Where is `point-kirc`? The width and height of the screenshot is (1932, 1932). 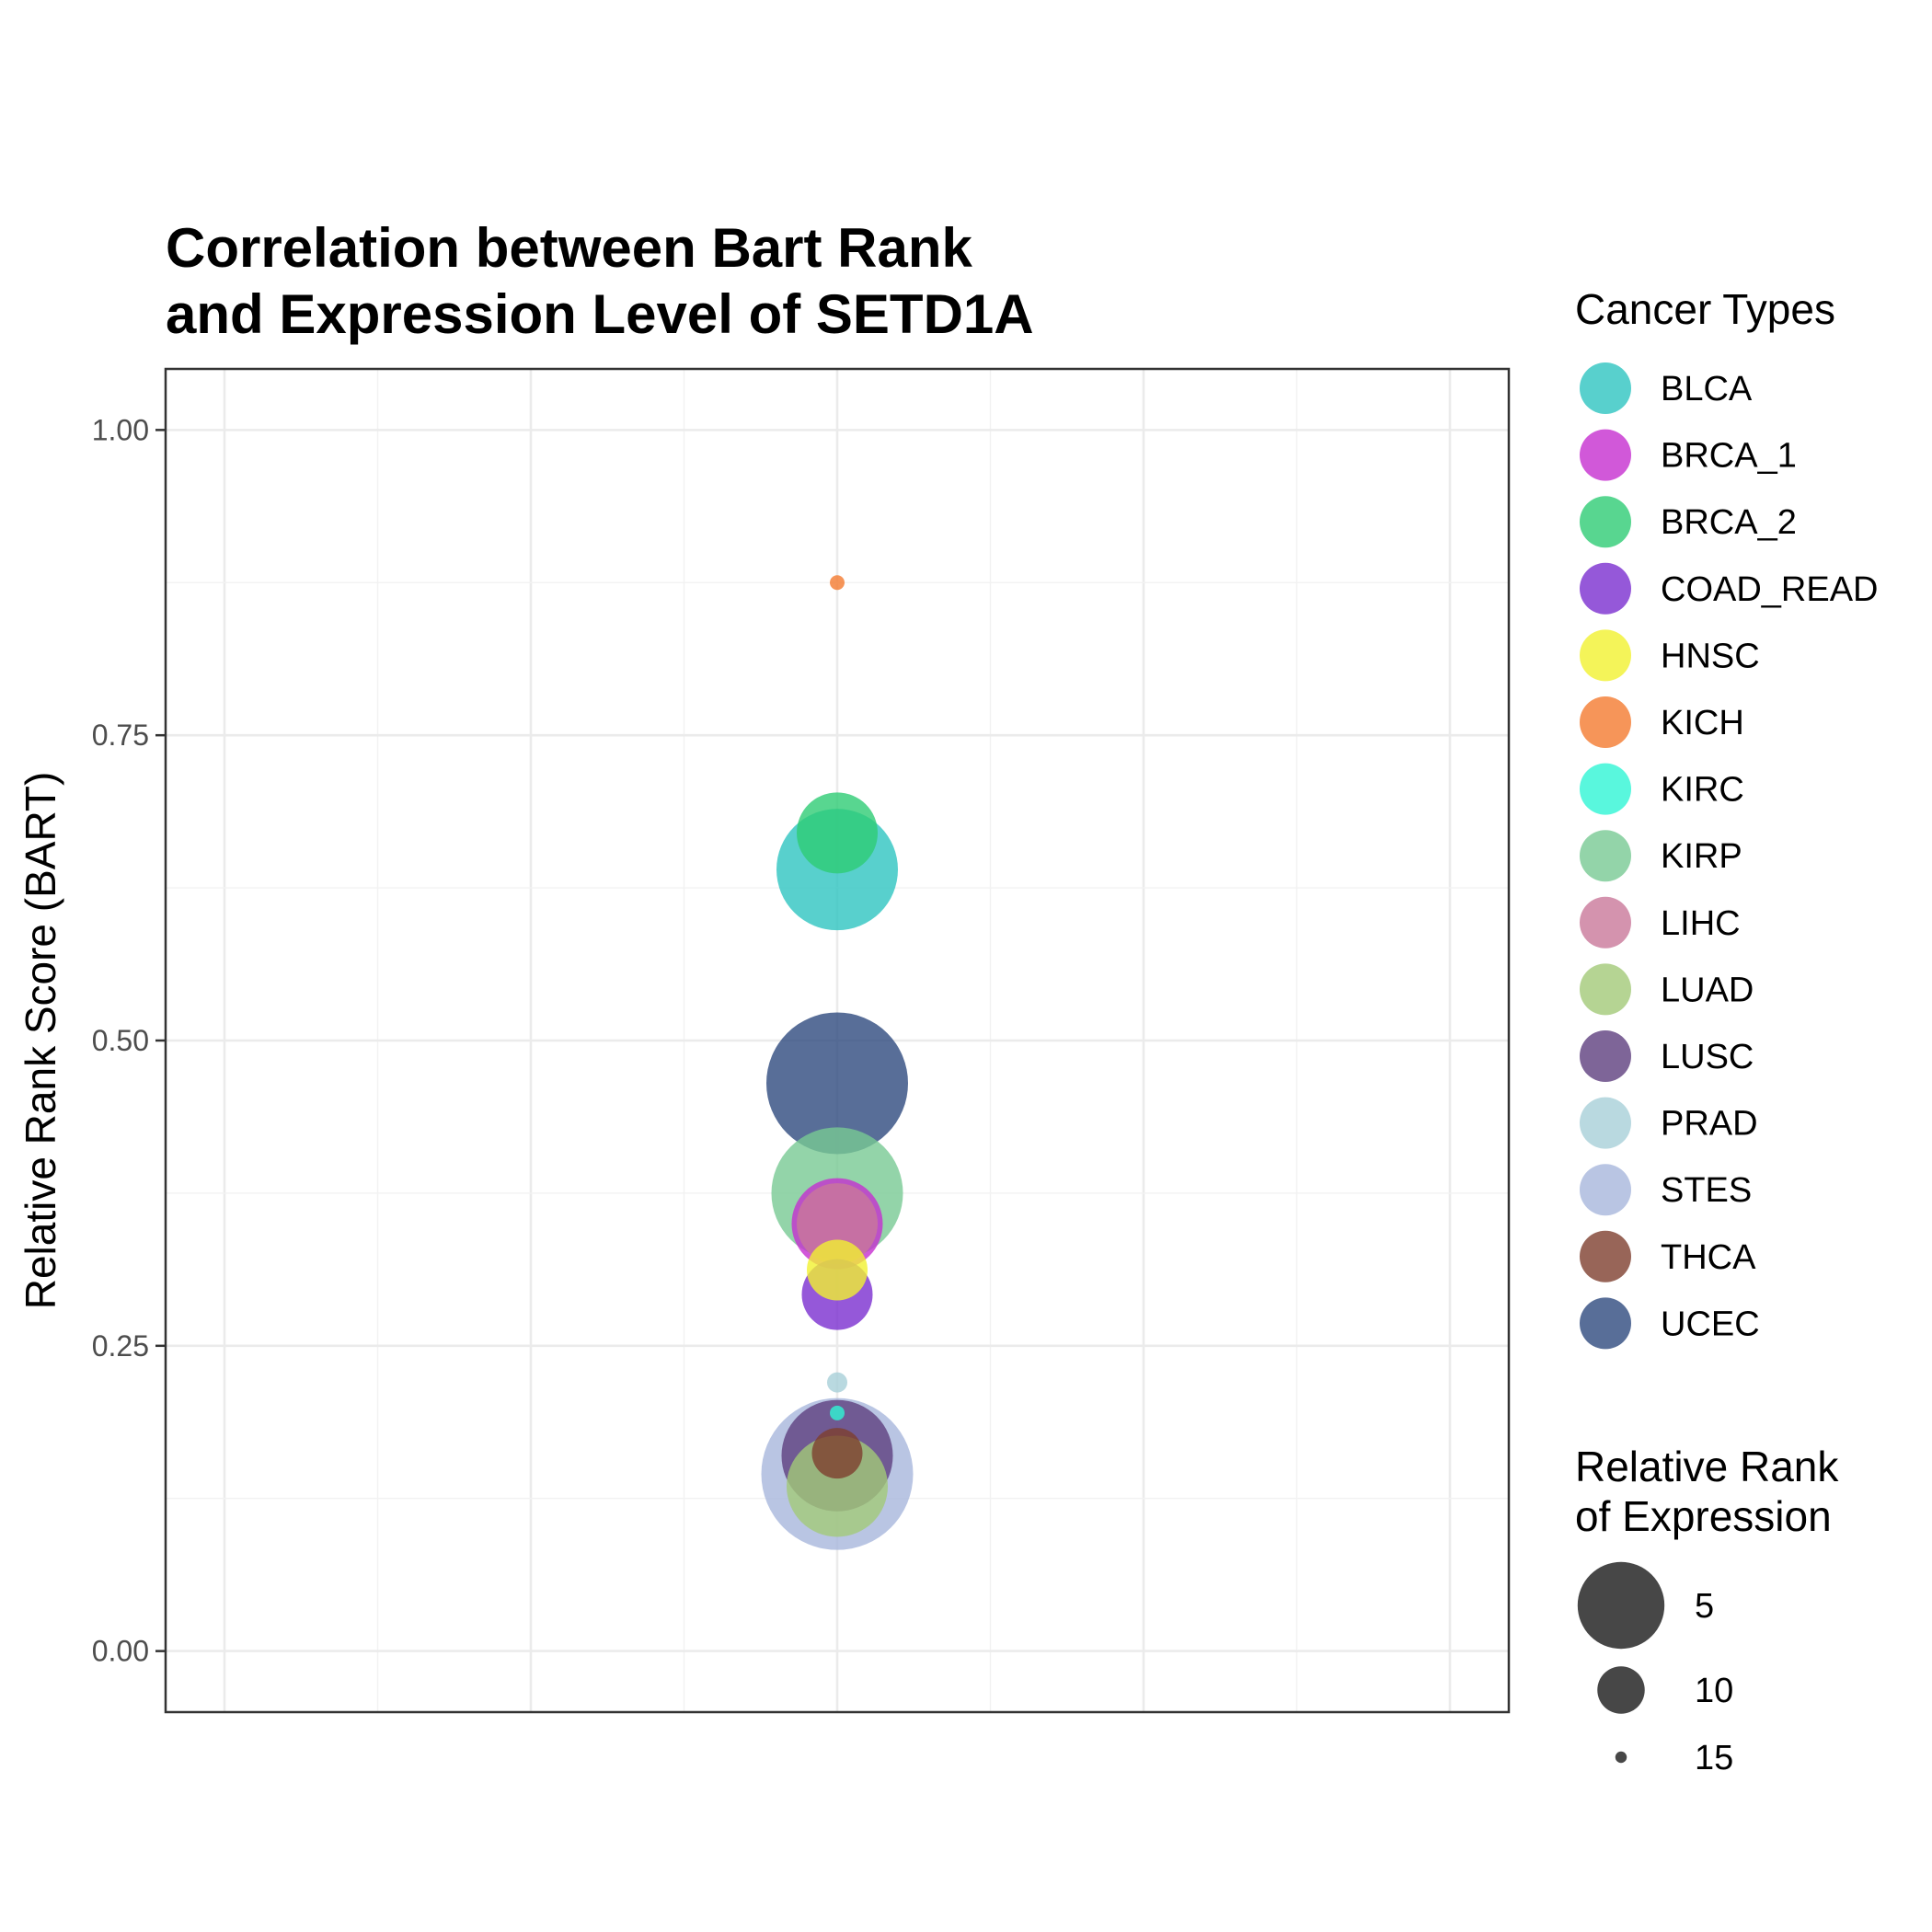 point-kirc is located at coordinates (837, 1412).